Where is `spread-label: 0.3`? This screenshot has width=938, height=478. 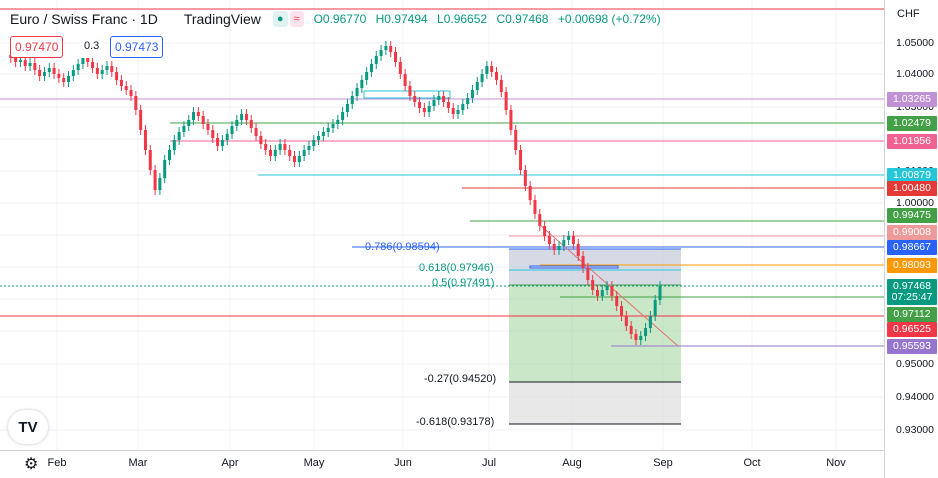
spread-label: 0.3 is located at coordinates (92, 47).